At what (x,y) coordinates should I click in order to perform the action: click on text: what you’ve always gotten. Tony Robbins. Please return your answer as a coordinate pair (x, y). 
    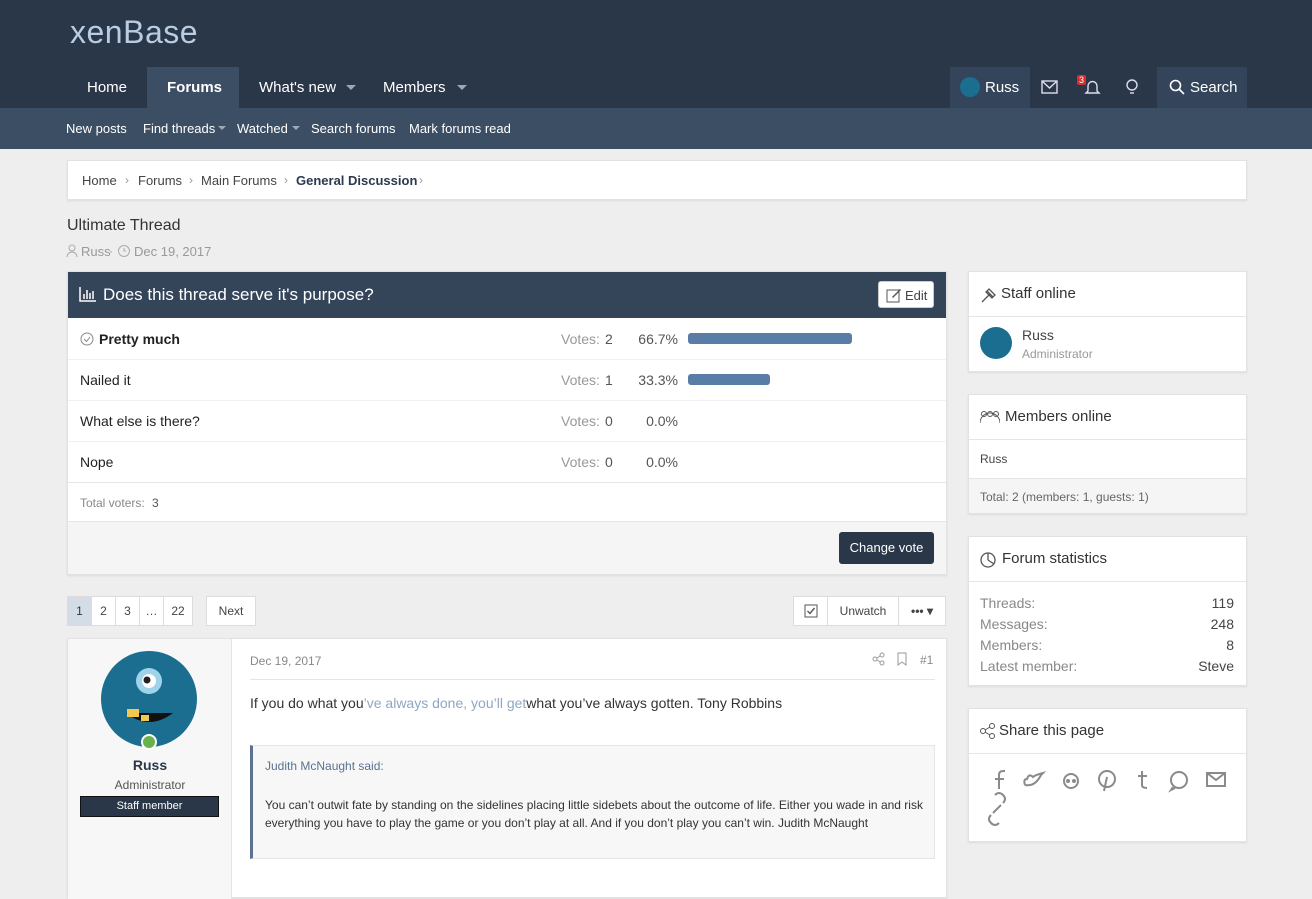
    Looking at the image, I should click on (654, 703).